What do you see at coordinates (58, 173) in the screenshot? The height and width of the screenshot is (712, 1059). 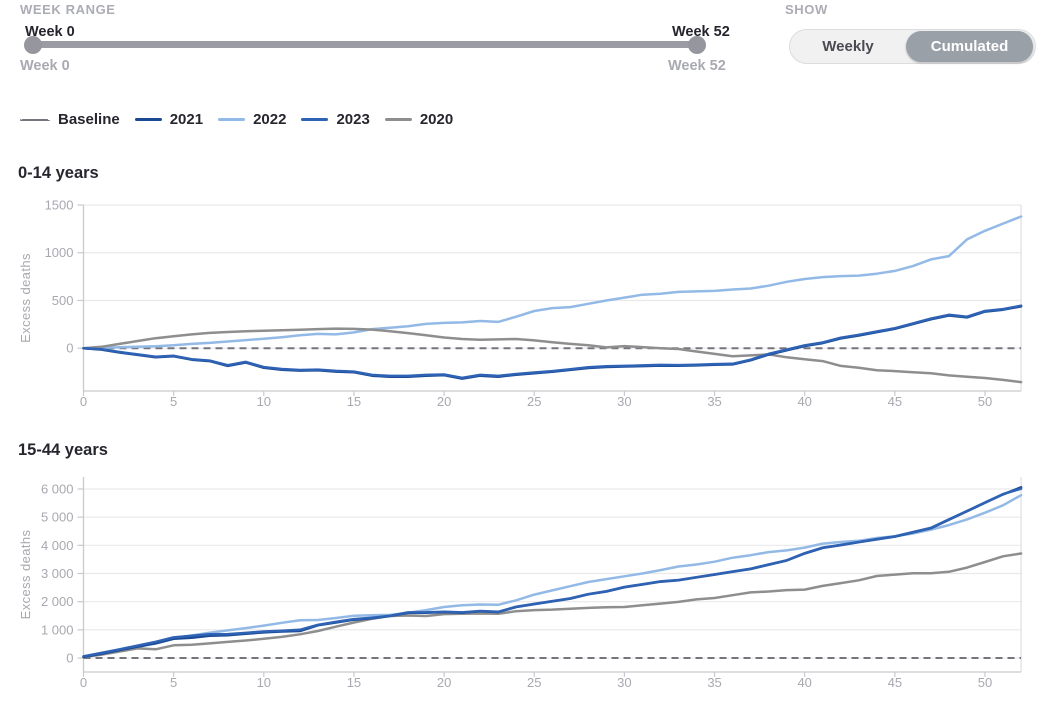 I see `chart-title-0-14: 0-14 years` at bounding box center [58, 173].